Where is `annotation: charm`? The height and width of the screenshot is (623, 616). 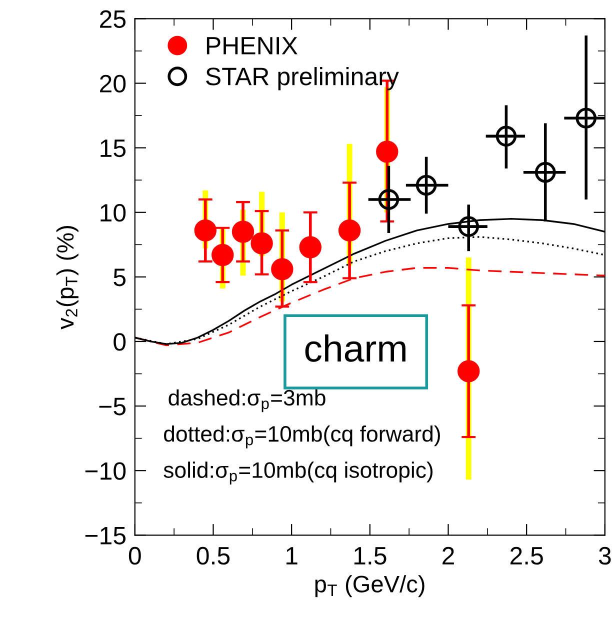
annotation: charm is located at coordinates (355, 348).